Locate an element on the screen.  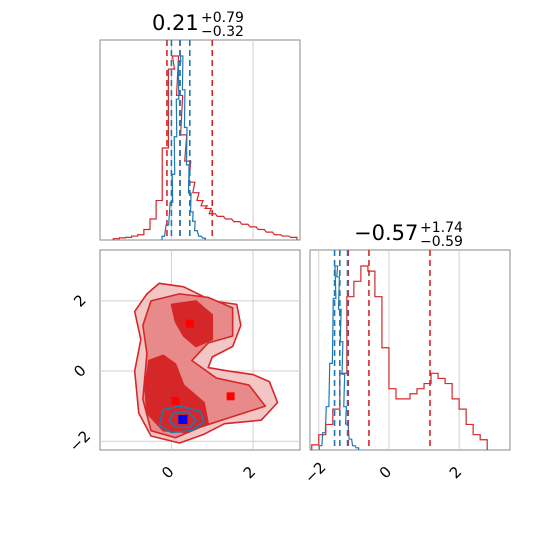
tick-label-x2-2: 2 is located at coordinates (455, 472).